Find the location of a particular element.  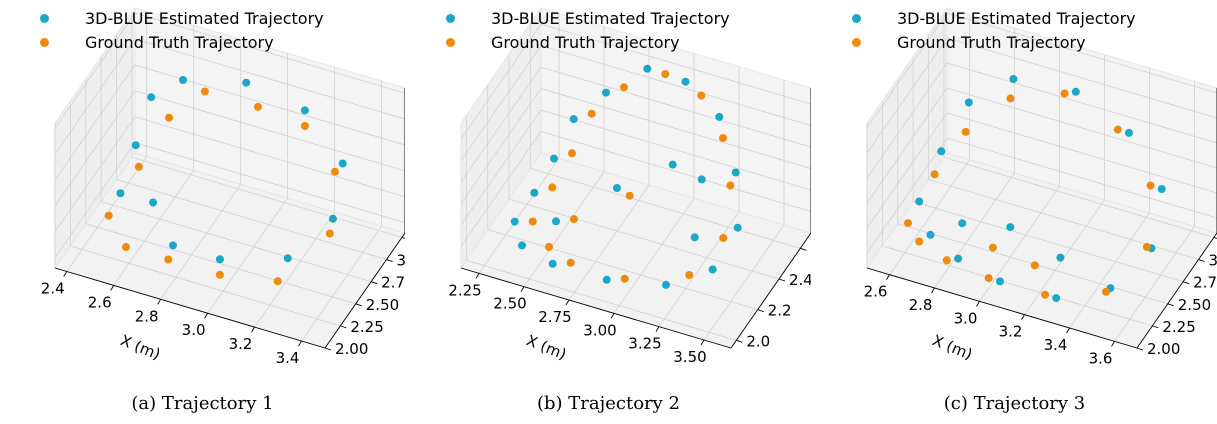

x-tick-label: 2.8 is located at coordinates (147, 316).